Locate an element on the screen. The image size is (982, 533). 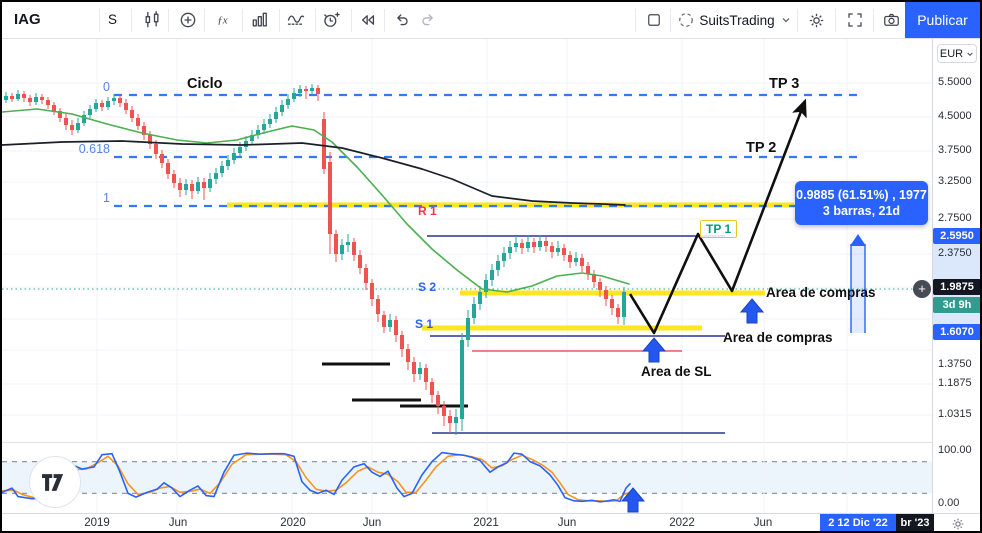
settings-button is located at coordinates (816, 20).